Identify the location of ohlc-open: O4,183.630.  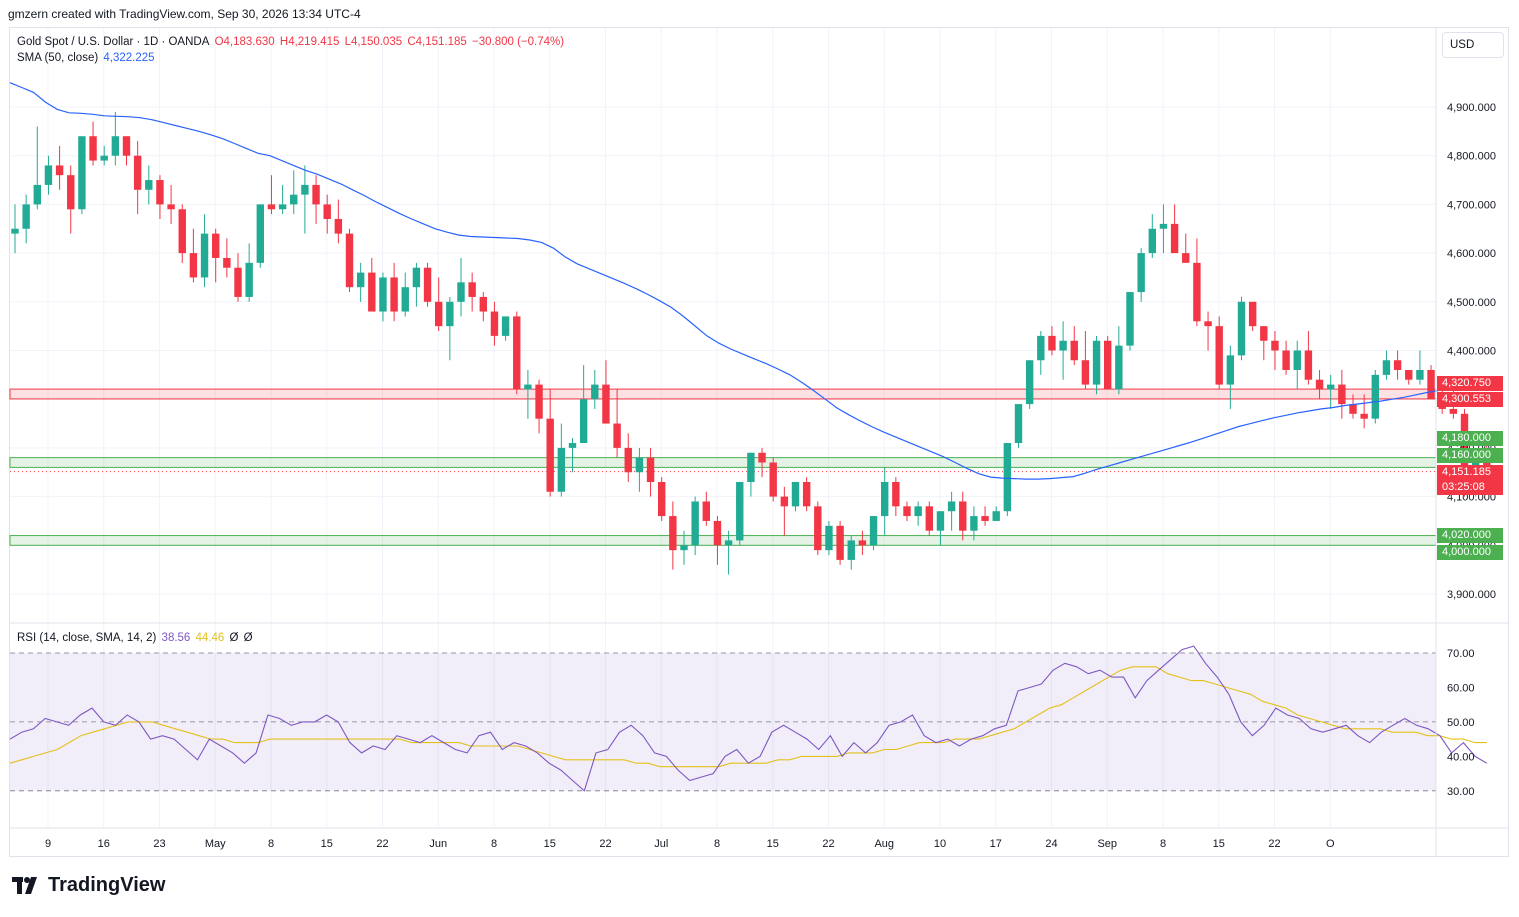
(244, 42).